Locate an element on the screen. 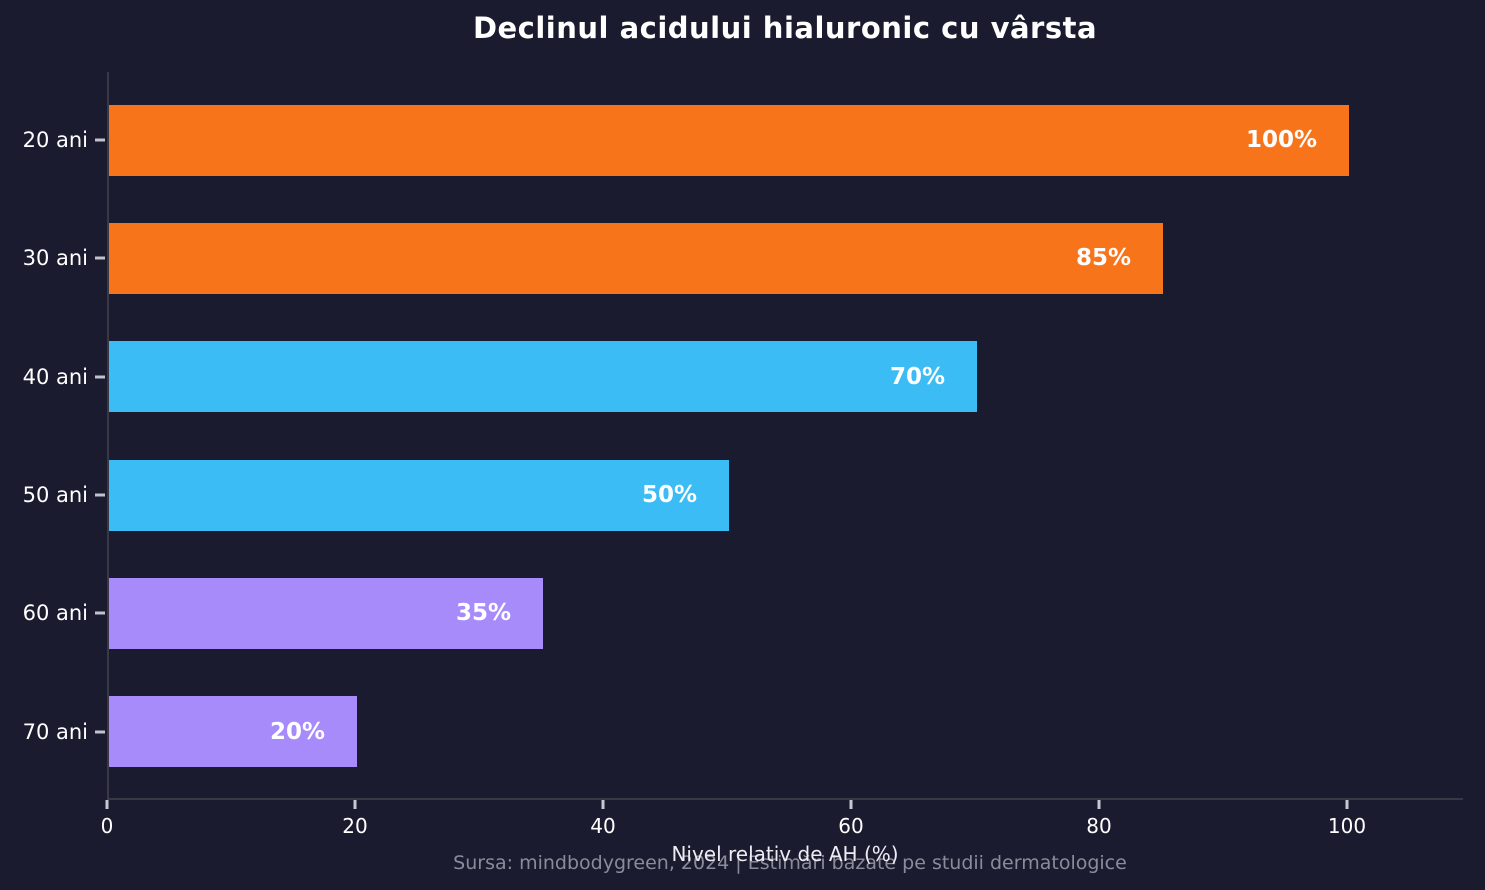 The image size is (1485, 890). x-tick-label: 40 is located at coordinates (603, 826).